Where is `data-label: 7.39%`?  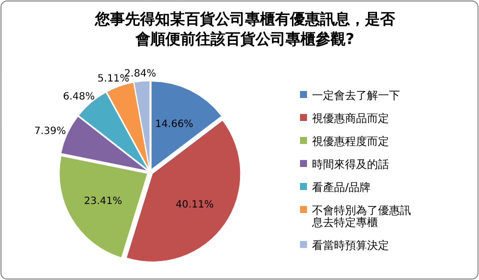
data-label: 7.39% is located at coordinates (50, 132).